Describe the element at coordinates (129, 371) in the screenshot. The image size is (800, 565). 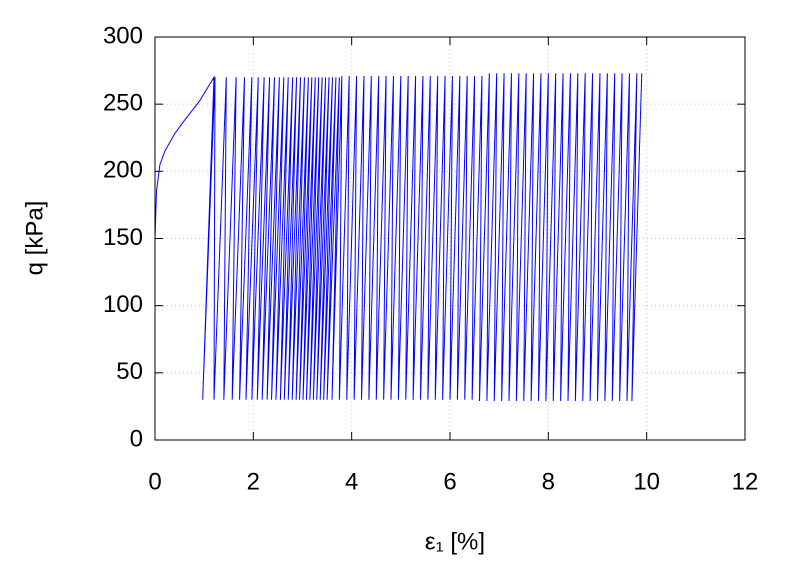
I see `y-tick-label: 50` at that location.